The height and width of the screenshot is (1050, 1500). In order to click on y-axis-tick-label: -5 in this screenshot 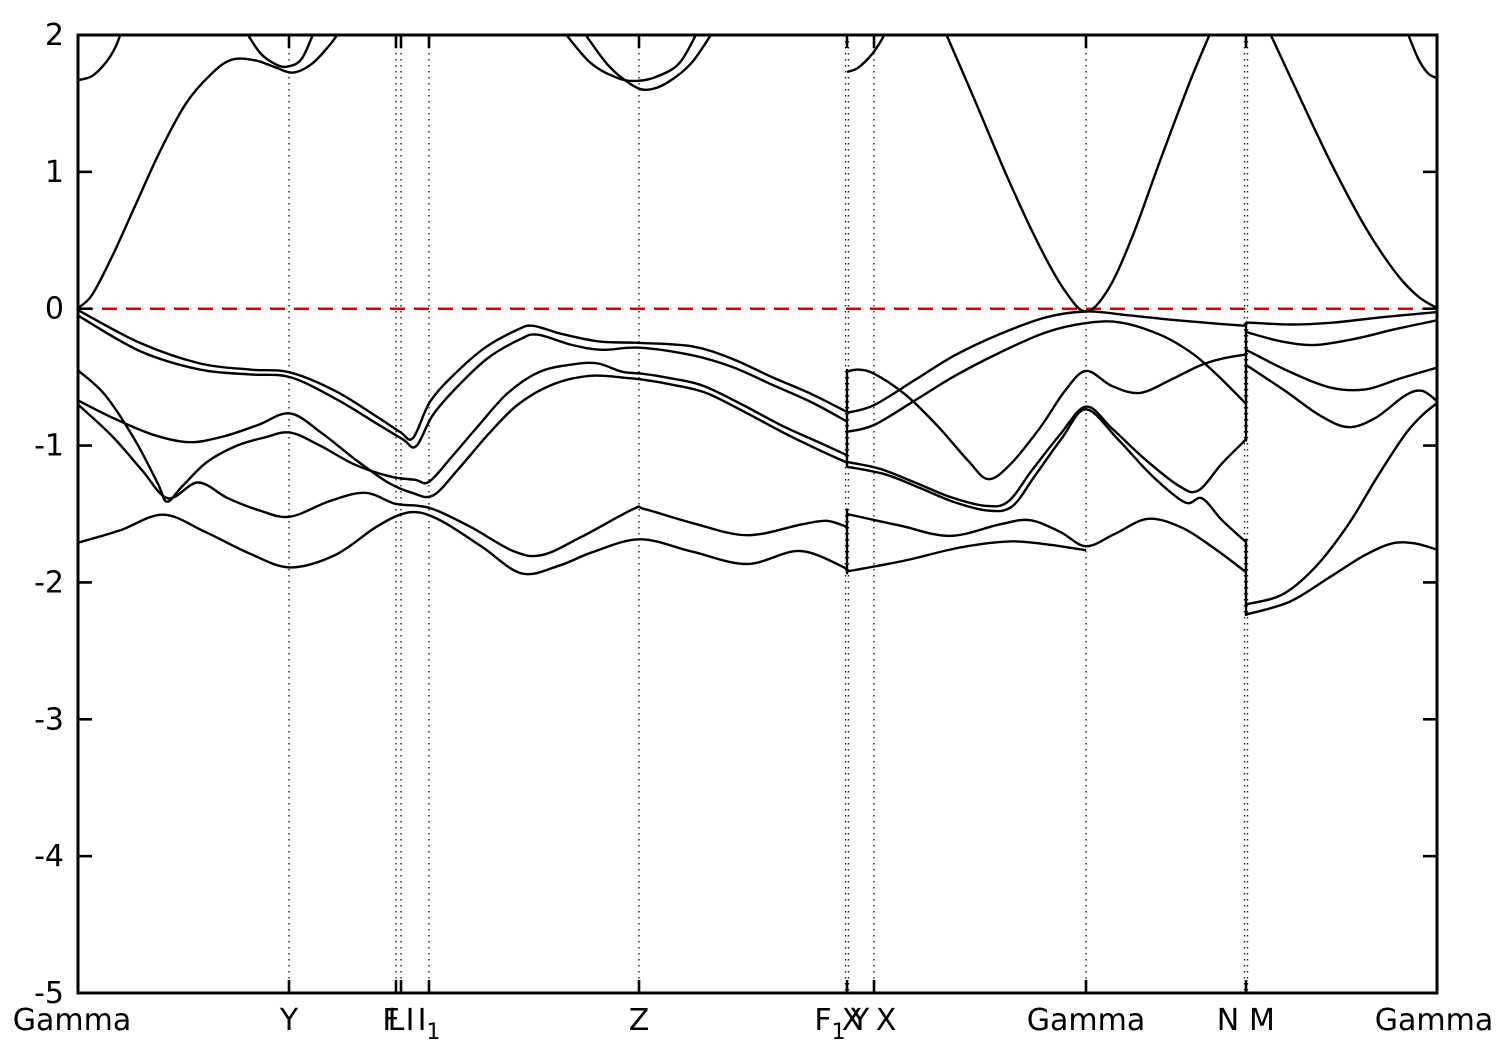, I will do `click(49, 993)`.